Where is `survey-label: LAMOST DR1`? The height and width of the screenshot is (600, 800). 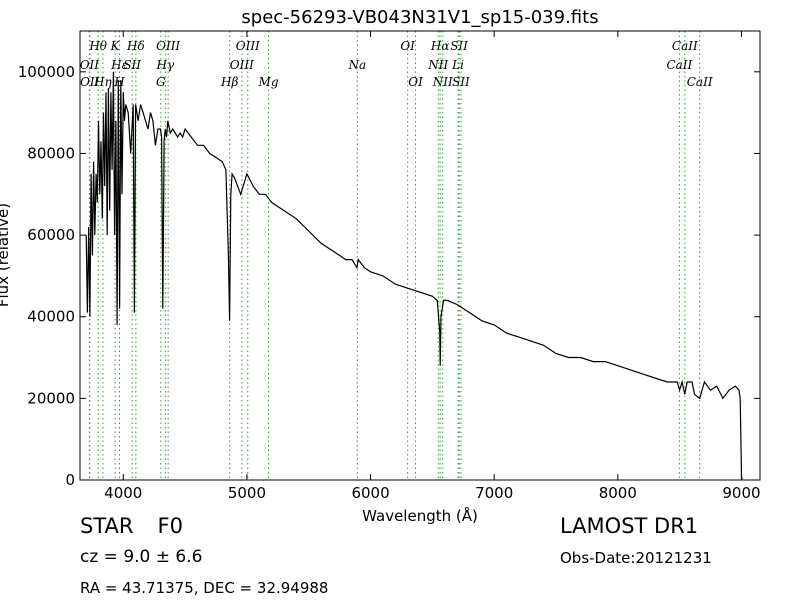
survey-label: LAMOST DR1 is located at coordinates (629, 526).